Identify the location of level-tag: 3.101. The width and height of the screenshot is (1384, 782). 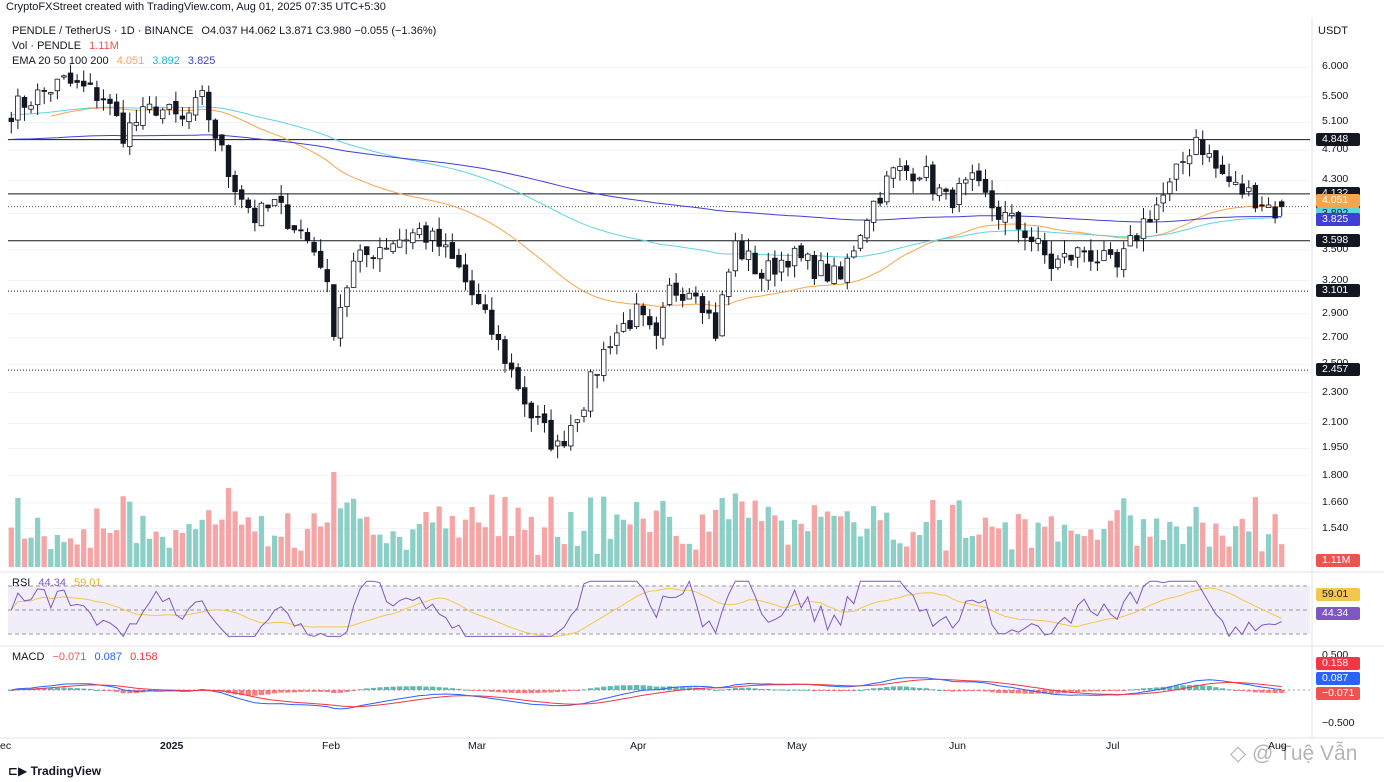
(1338, 291).